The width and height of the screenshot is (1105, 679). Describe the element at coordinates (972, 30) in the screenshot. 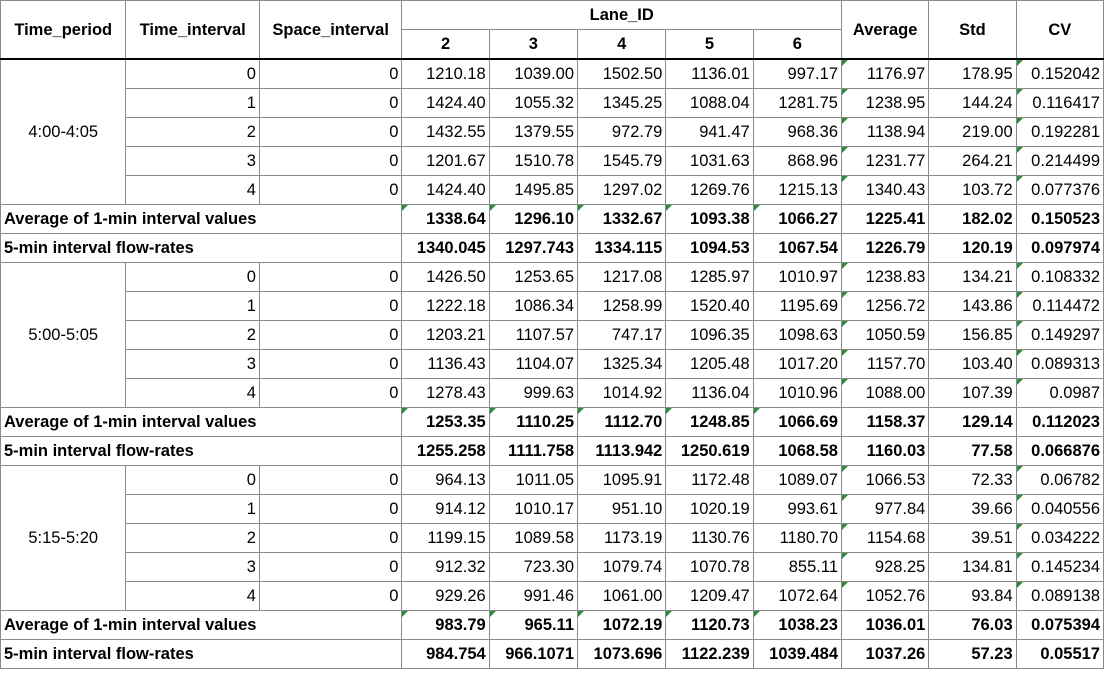

I see `header-std: Std` at that location.